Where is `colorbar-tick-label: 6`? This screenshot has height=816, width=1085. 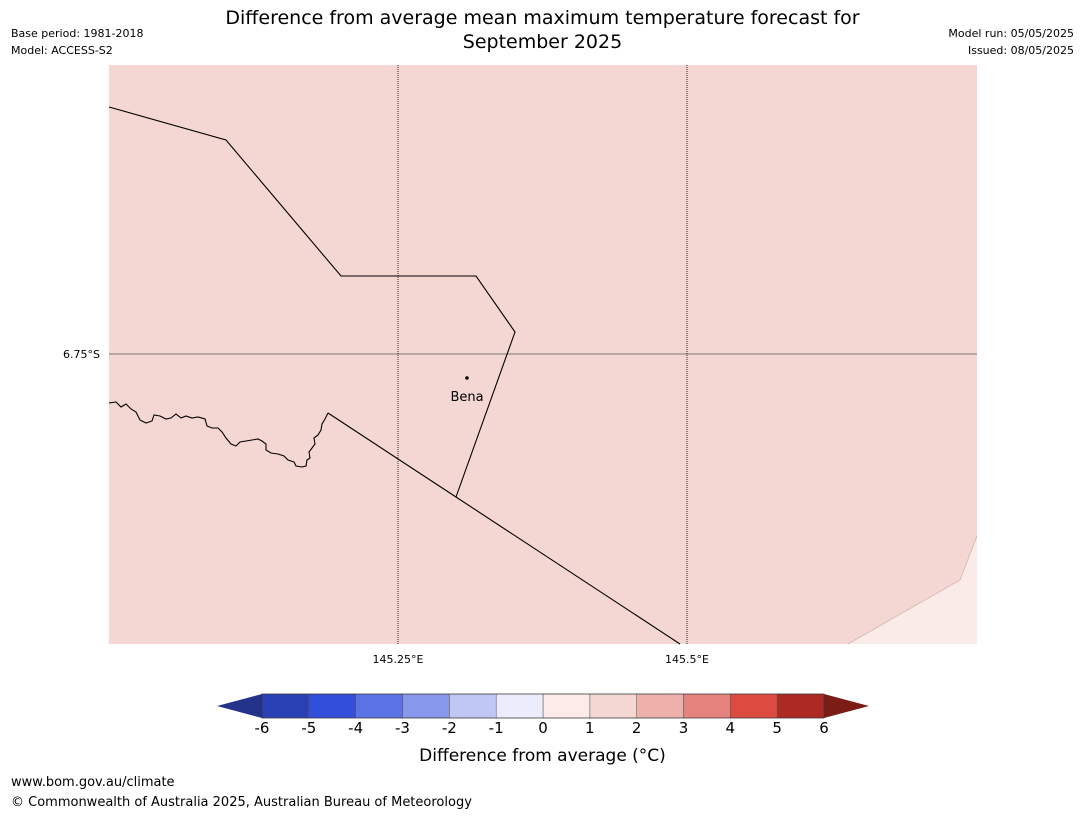 colorbar-tick-label: 6 is located at coordinates (824, 728).